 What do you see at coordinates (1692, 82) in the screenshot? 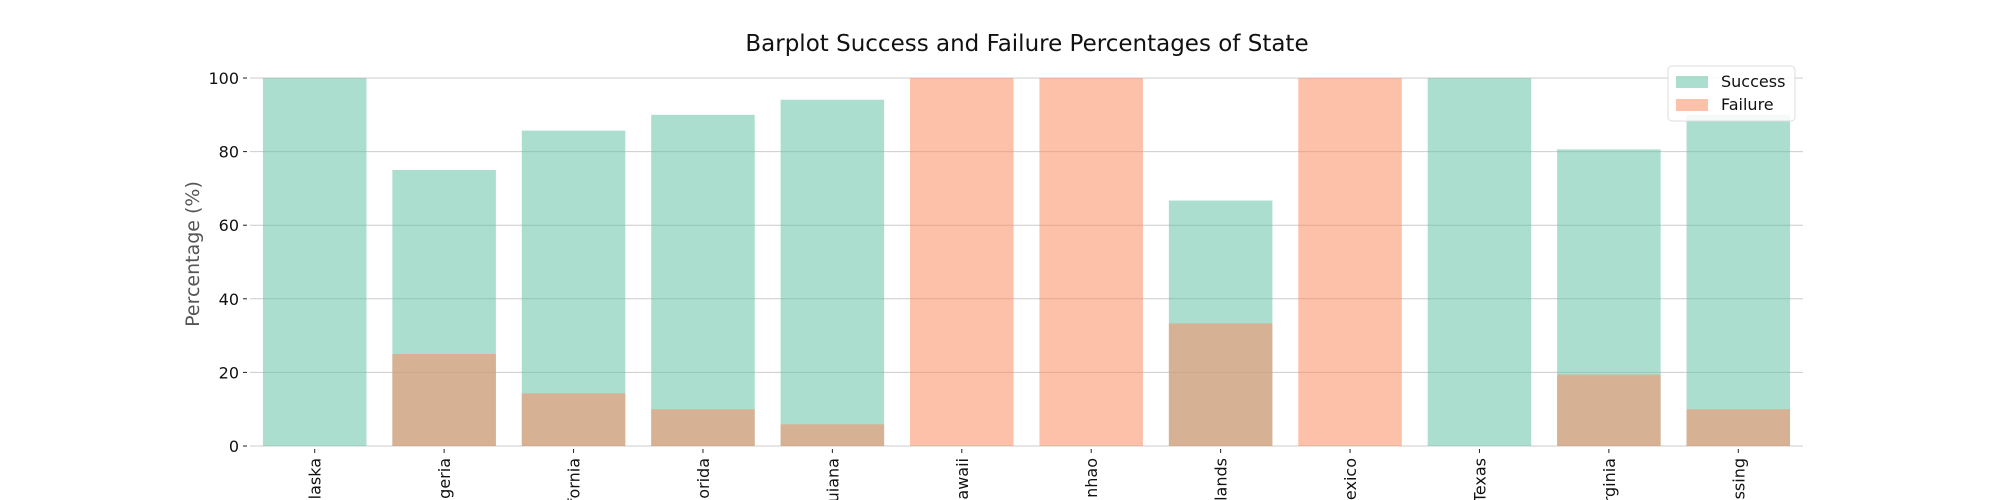
I see `legend-swatch-success` at bounding box center [1692, 82].